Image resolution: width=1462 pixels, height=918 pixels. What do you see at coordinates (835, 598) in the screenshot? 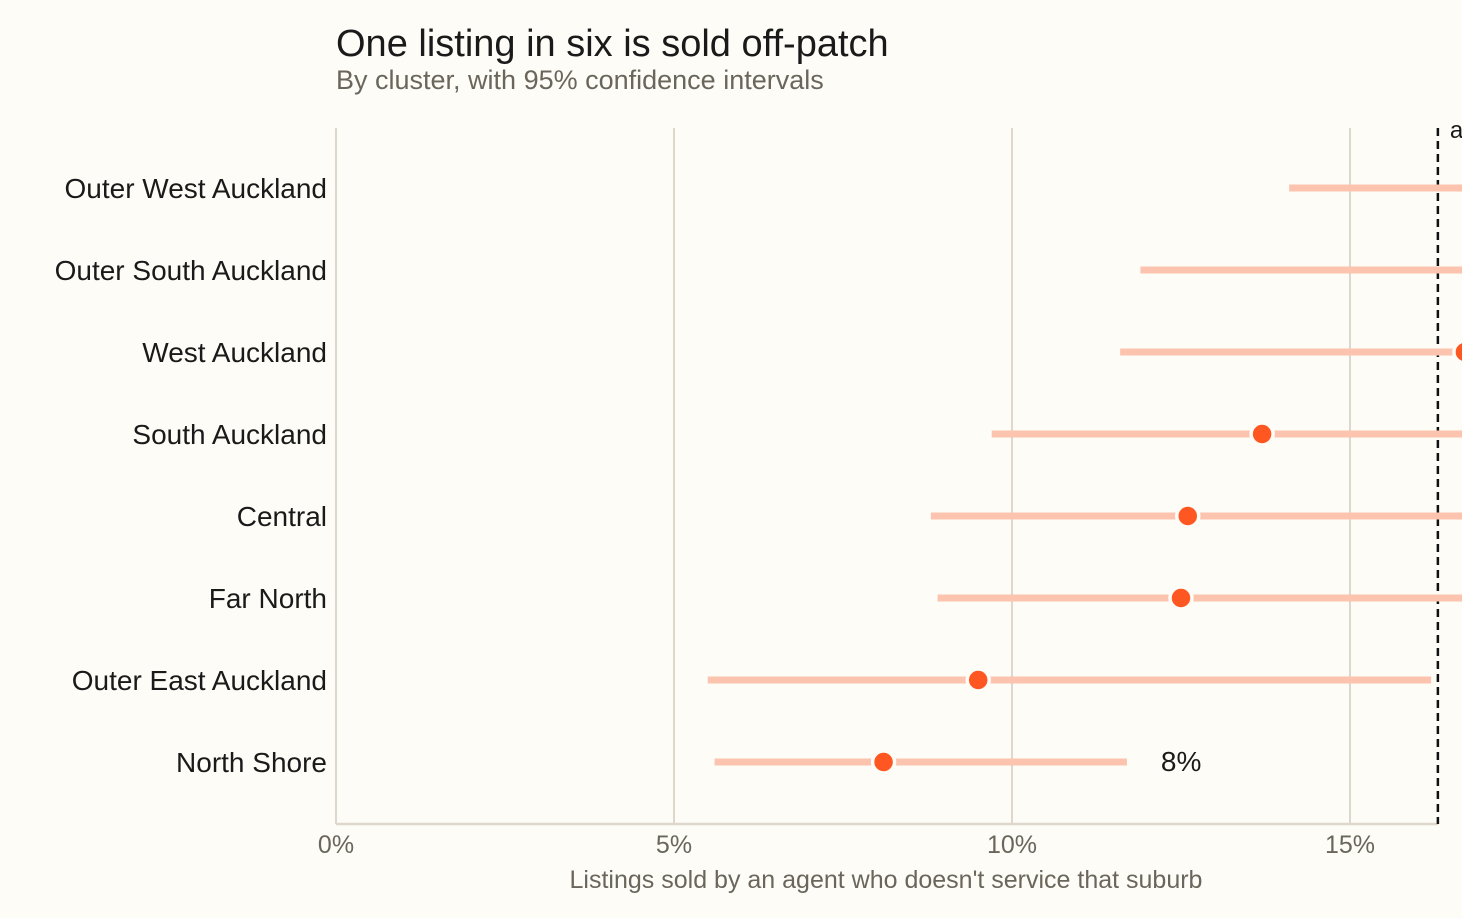
I see `data-row: Far North12%` at bounding box center [835, 598].